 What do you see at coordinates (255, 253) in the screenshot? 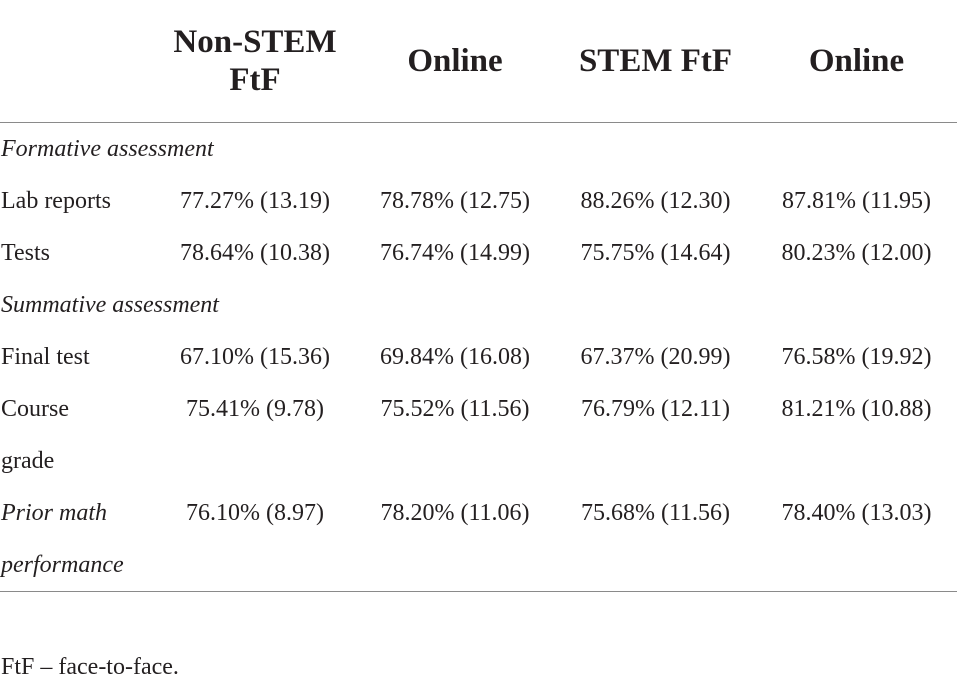
I see `cell-value: 78.64% (10.38)` at bounding box center [255, 253].